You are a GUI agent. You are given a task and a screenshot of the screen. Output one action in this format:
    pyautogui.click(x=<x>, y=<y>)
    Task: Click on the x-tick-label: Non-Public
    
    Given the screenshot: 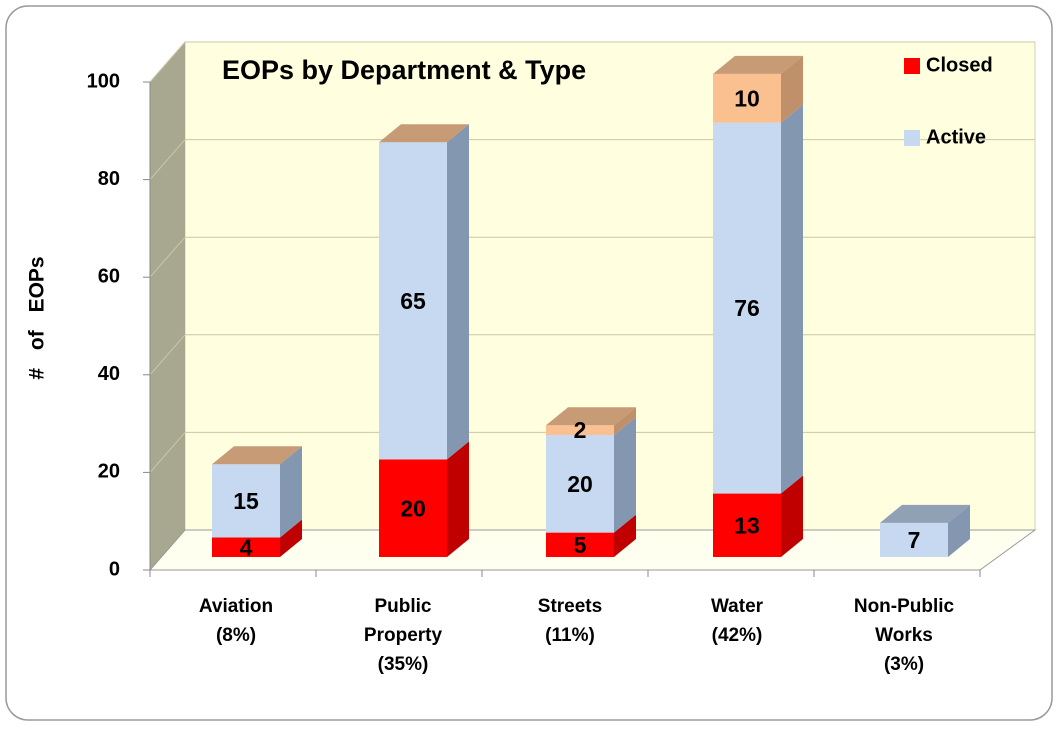 What is the action you would take?
    pyautogui.click(x=904, y=606)
    